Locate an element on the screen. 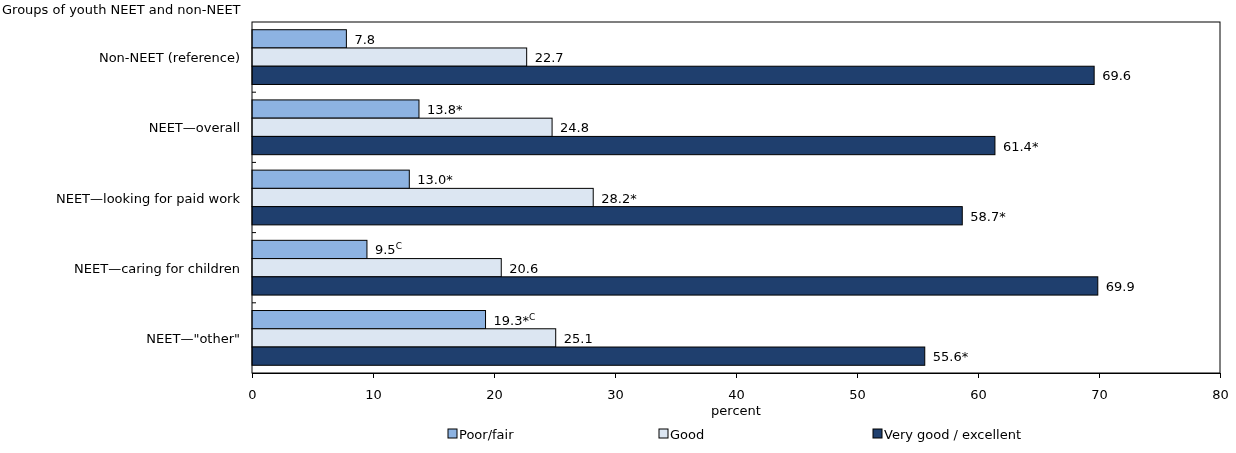 This screenshot has width=1236, height=453. x-tick-label: 10 is located at coordinates (373, 395).